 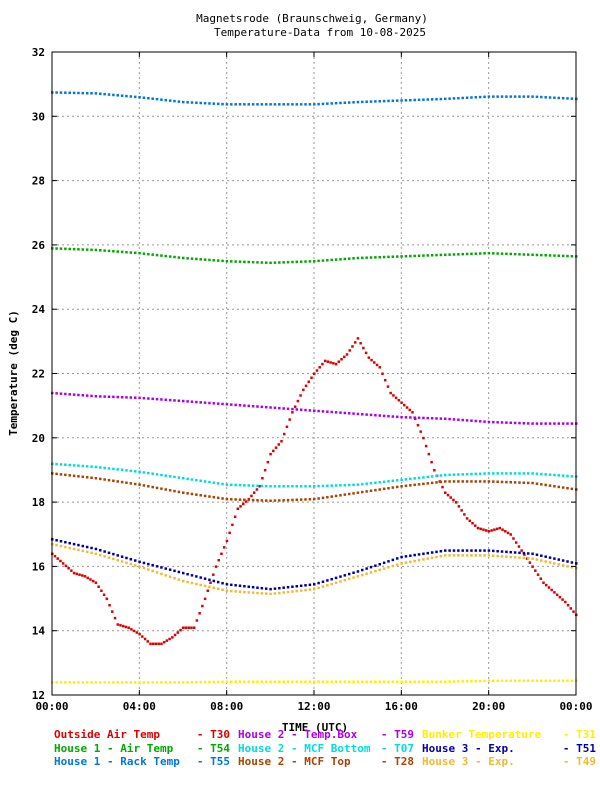 I want to click on series-t28, so click(x=314, y=487).